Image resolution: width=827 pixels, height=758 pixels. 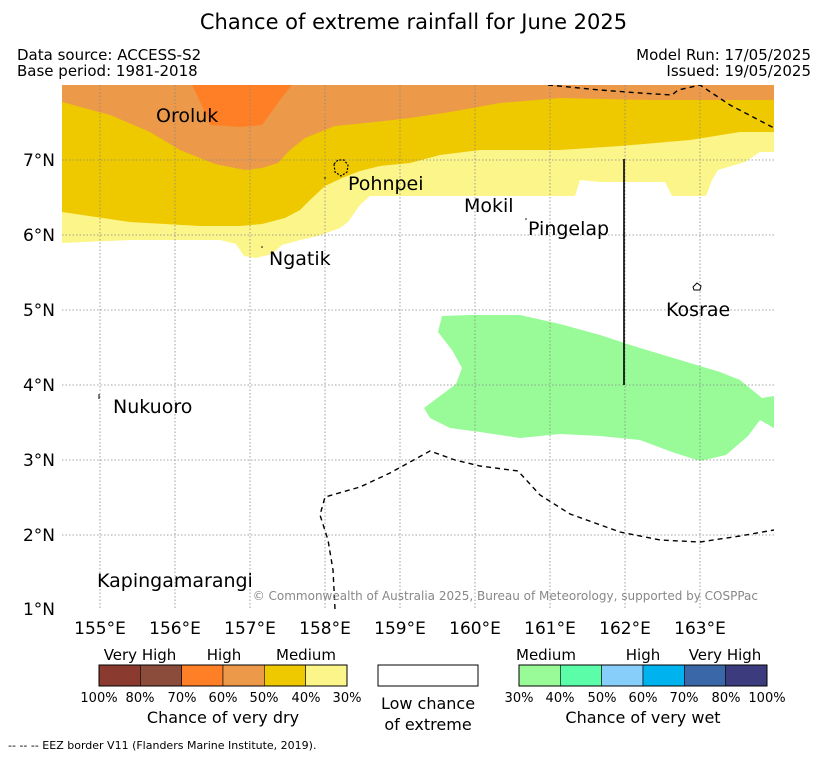 What do you see at coordinates (39, 536) in the screenshot?
I see `lat-tick: 2°N` at bounding box center [39, 536].